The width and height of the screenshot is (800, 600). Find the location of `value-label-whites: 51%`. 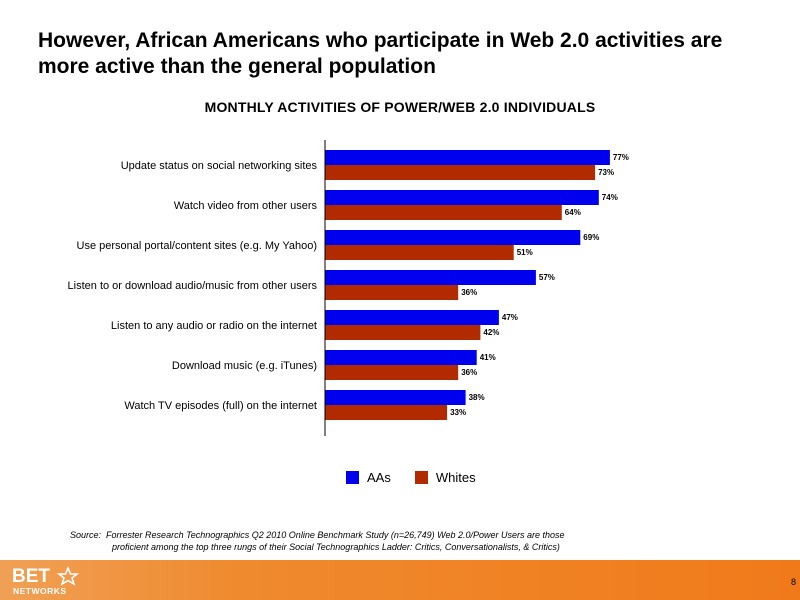

value-label-whites: 51% is located at coordinates (525, 252).